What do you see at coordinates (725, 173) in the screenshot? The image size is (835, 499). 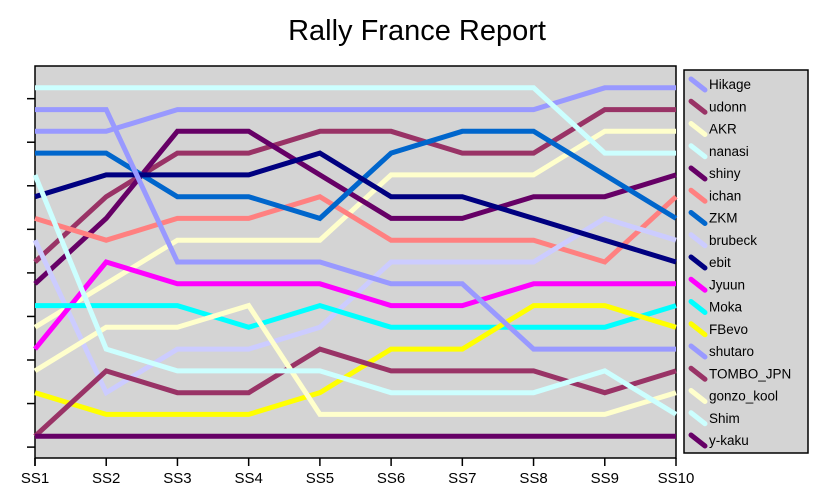 I see `legend-label: shiny` at bounding box center [725, 173].